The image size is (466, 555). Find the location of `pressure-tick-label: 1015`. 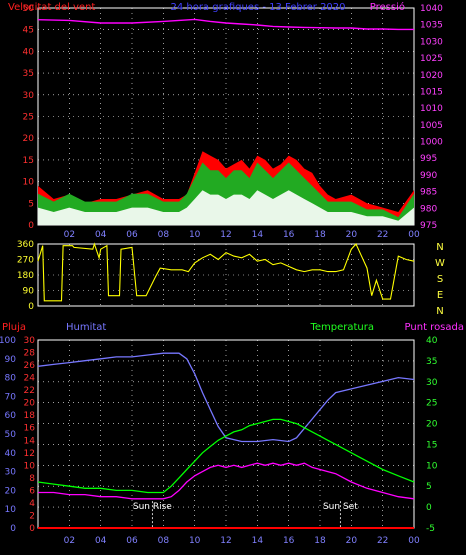

pressure-tick-label: 1015 is located at coordinates (431, 92).